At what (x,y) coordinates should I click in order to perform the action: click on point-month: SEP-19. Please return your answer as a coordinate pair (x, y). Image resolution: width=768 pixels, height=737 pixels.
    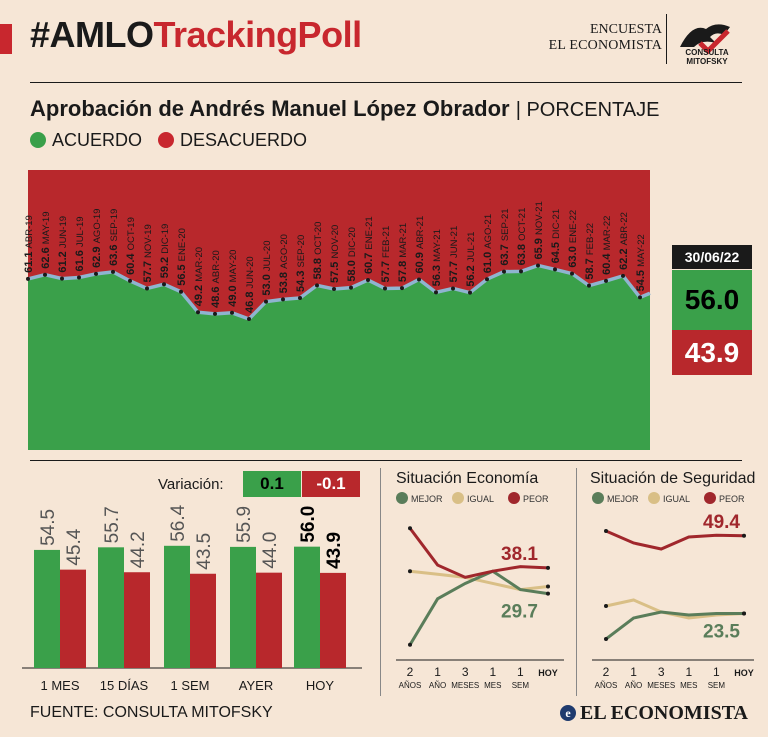
    Looking at the image, I should click on (114, 225).